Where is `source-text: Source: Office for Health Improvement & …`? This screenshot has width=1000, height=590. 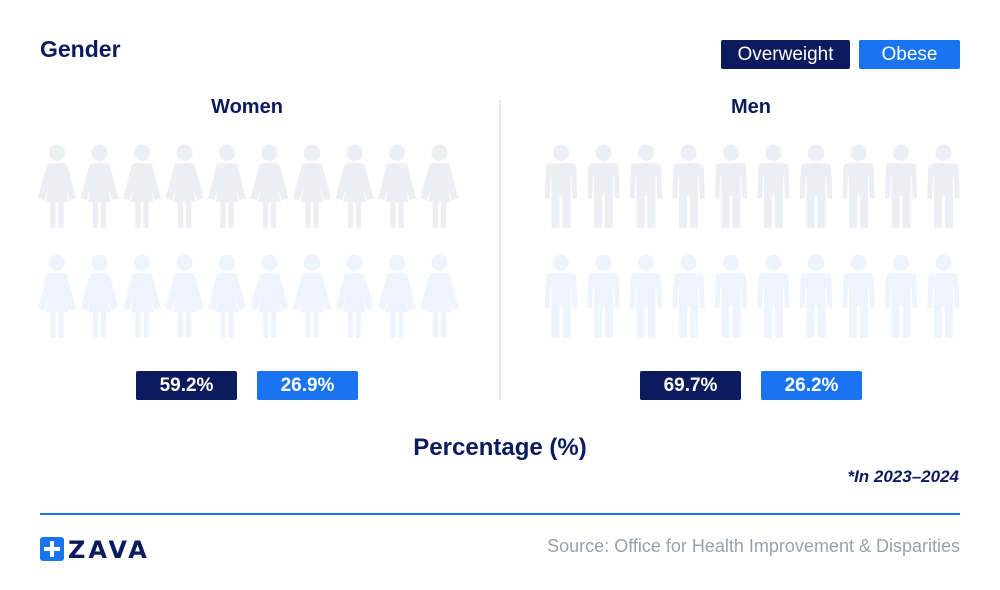
source-text: Source: Office for Health Improvement & … is located at coordinates (753, 546).